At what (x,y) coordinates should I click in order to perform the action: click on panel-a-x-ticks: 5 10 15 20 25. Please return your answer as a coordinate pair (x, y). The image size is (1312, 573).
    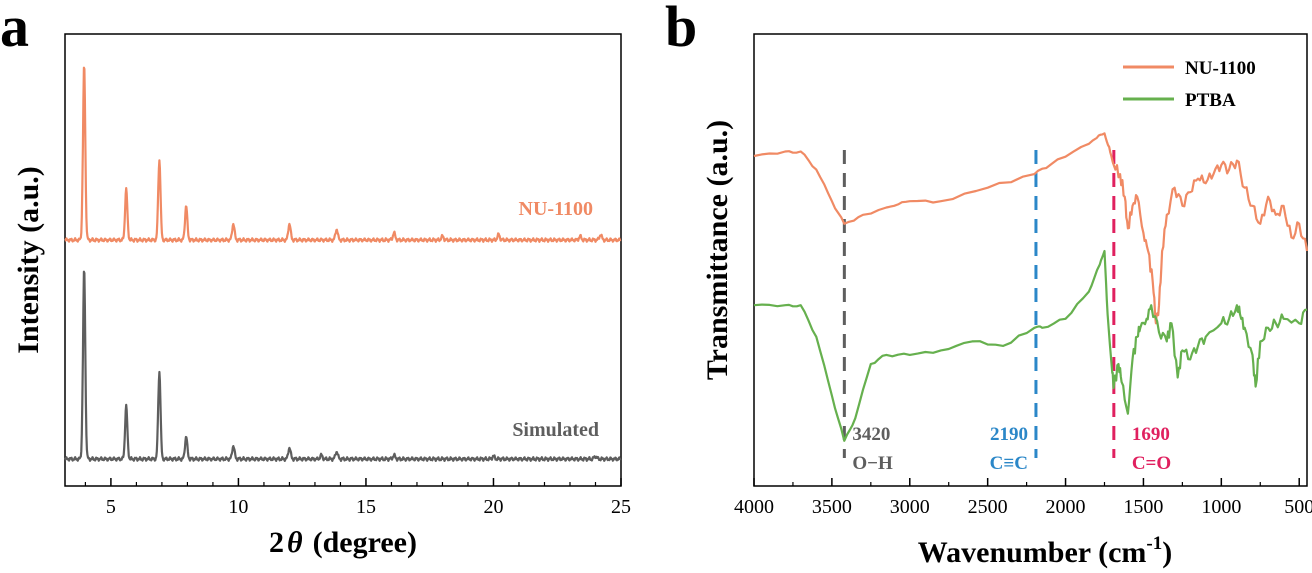
    Looking at the image, I should click on (357, 498).